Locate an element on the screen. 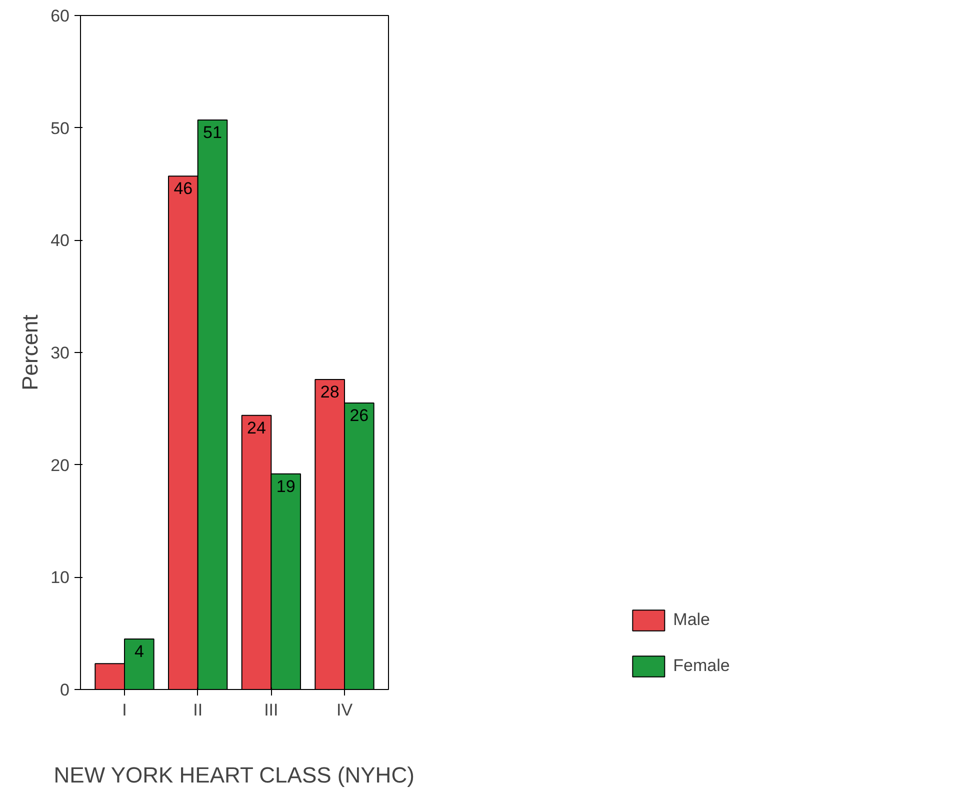  y-tick-label: 50 is located at coordinates (60, 128).